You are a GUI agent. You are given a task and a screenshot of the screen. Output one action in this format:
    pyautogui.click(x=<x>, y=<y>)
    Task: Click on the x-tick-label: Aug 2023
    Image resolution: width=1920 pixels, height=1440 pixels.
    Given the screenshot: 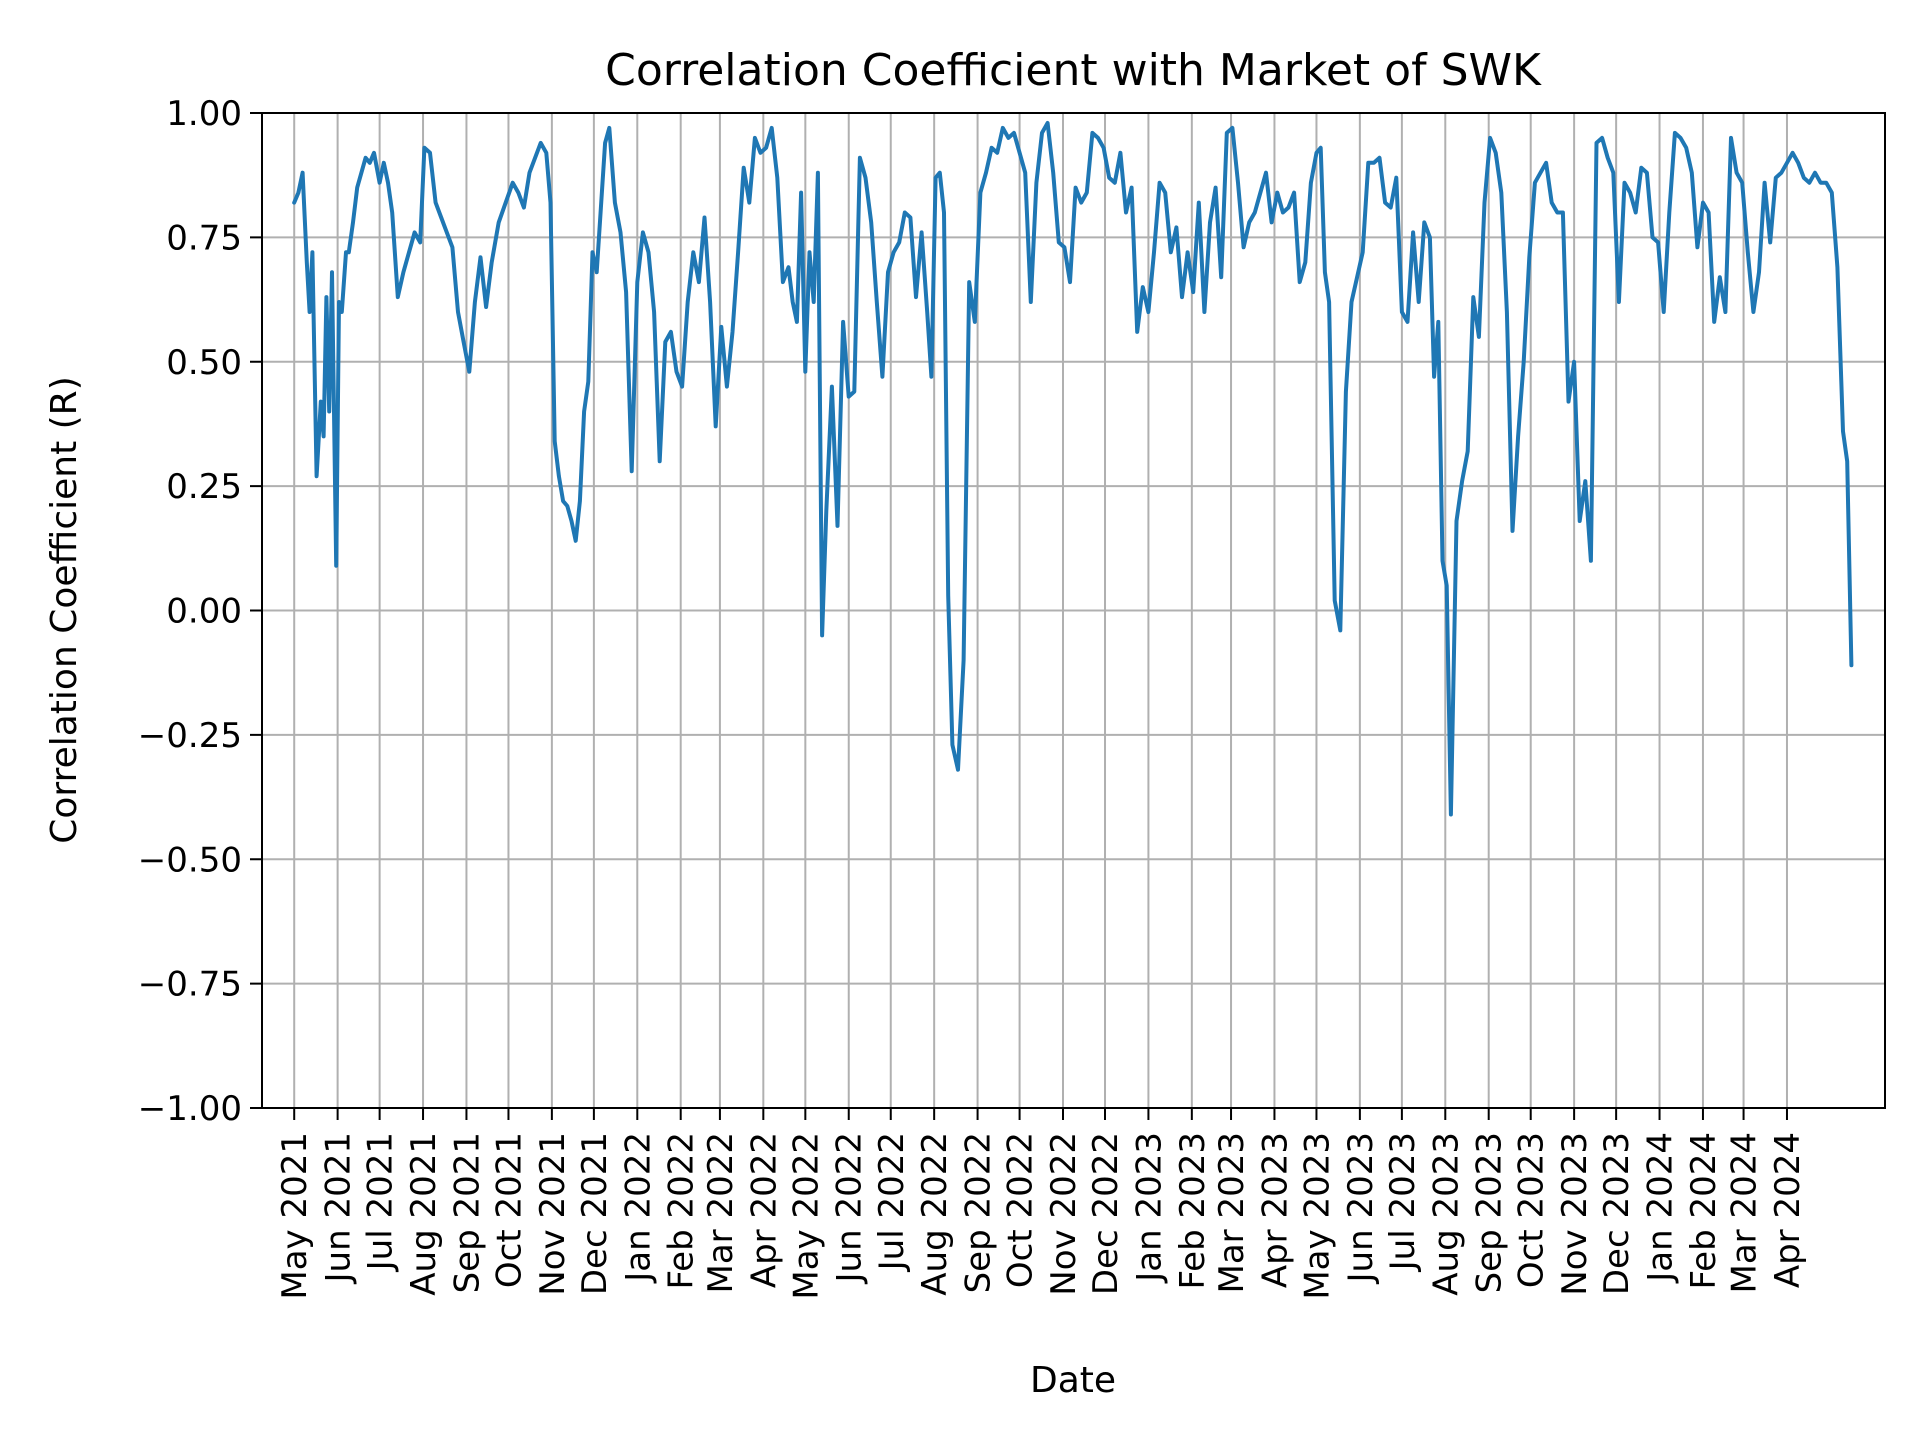 What is the action you would take?
    pyautogui.click(x=1446, y=1214)
    